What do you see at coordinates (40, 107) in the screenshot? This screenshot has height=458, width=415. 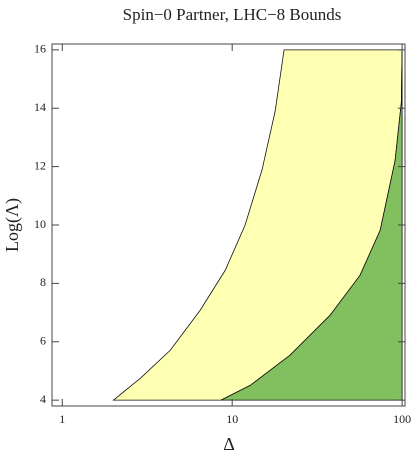 I see `y-tick-label: 14` at bounding box center [40, 107].